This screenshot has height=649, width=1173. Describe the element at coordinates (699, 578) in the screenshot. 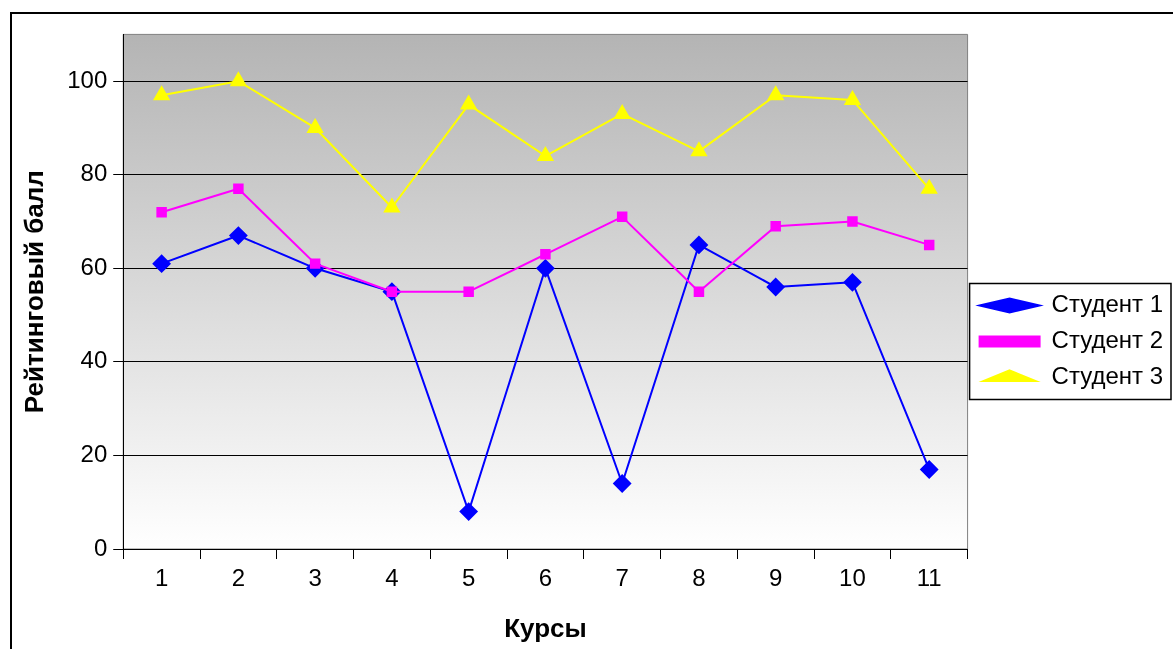

I see `x-tick-label: 8` at that location.